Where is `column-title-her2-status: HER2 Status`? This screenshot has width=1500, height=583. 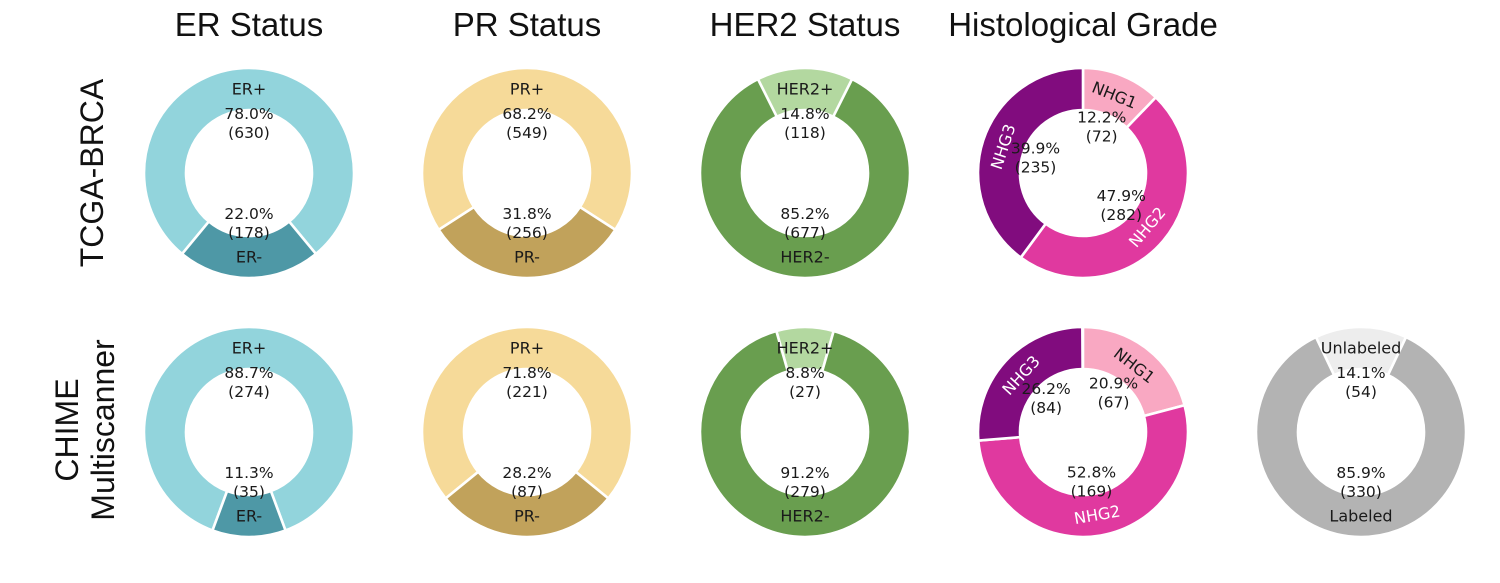
column-title-her2-status: HER2 Status is located at coordinates (805, 24).